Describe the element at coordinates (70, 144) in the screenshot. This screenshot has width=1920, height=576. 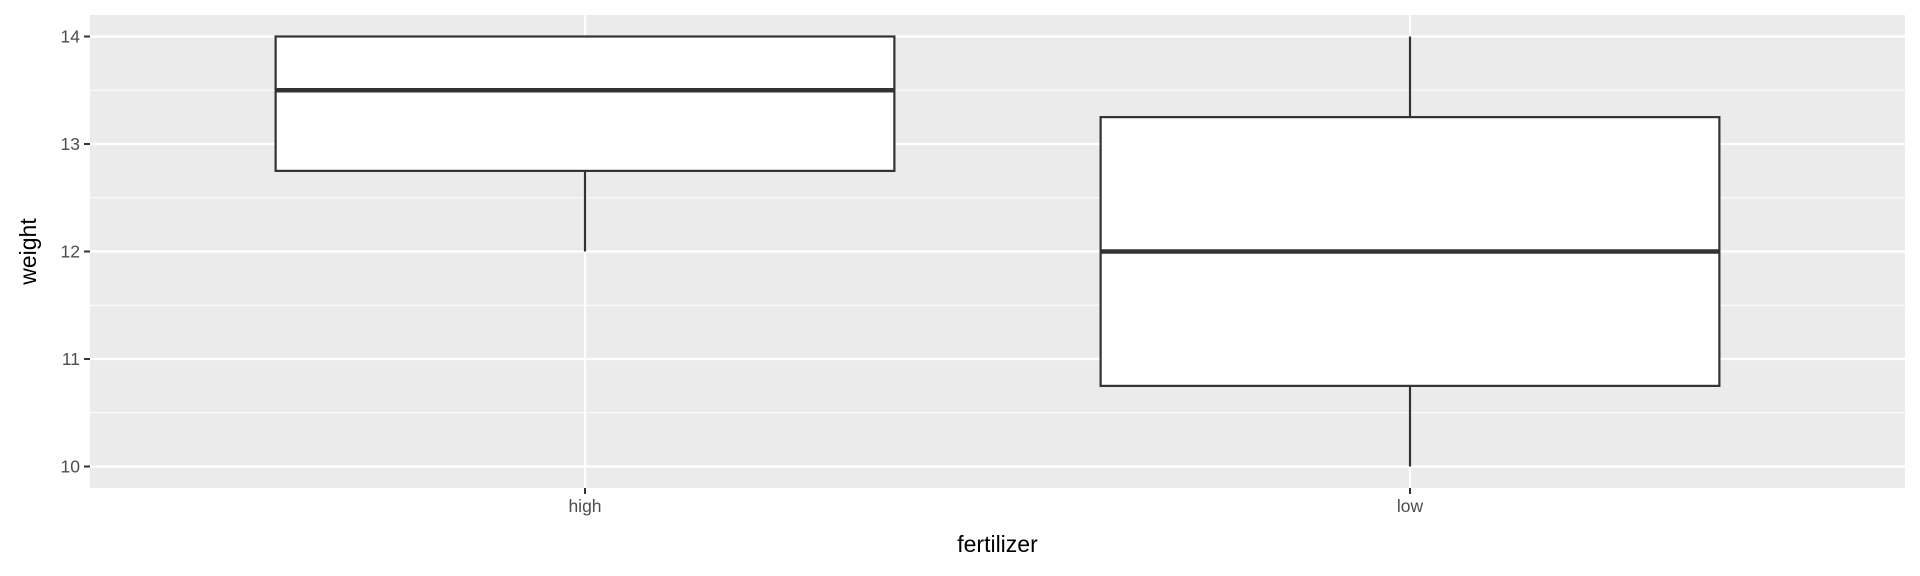
I see `y-tick-label: 13` at that location.